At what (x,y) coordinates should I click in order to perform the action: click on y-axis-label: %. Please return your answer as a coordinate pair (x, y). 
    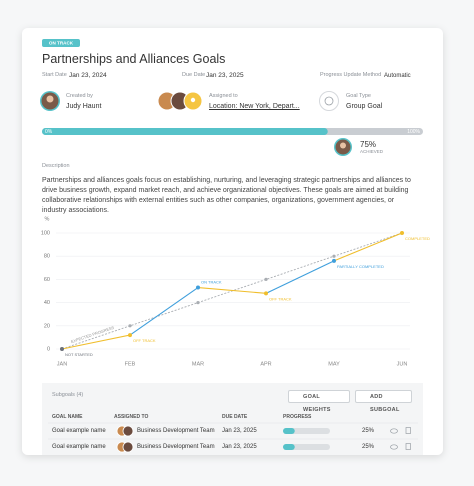
    Looking at the image, I should click on (47, 219).